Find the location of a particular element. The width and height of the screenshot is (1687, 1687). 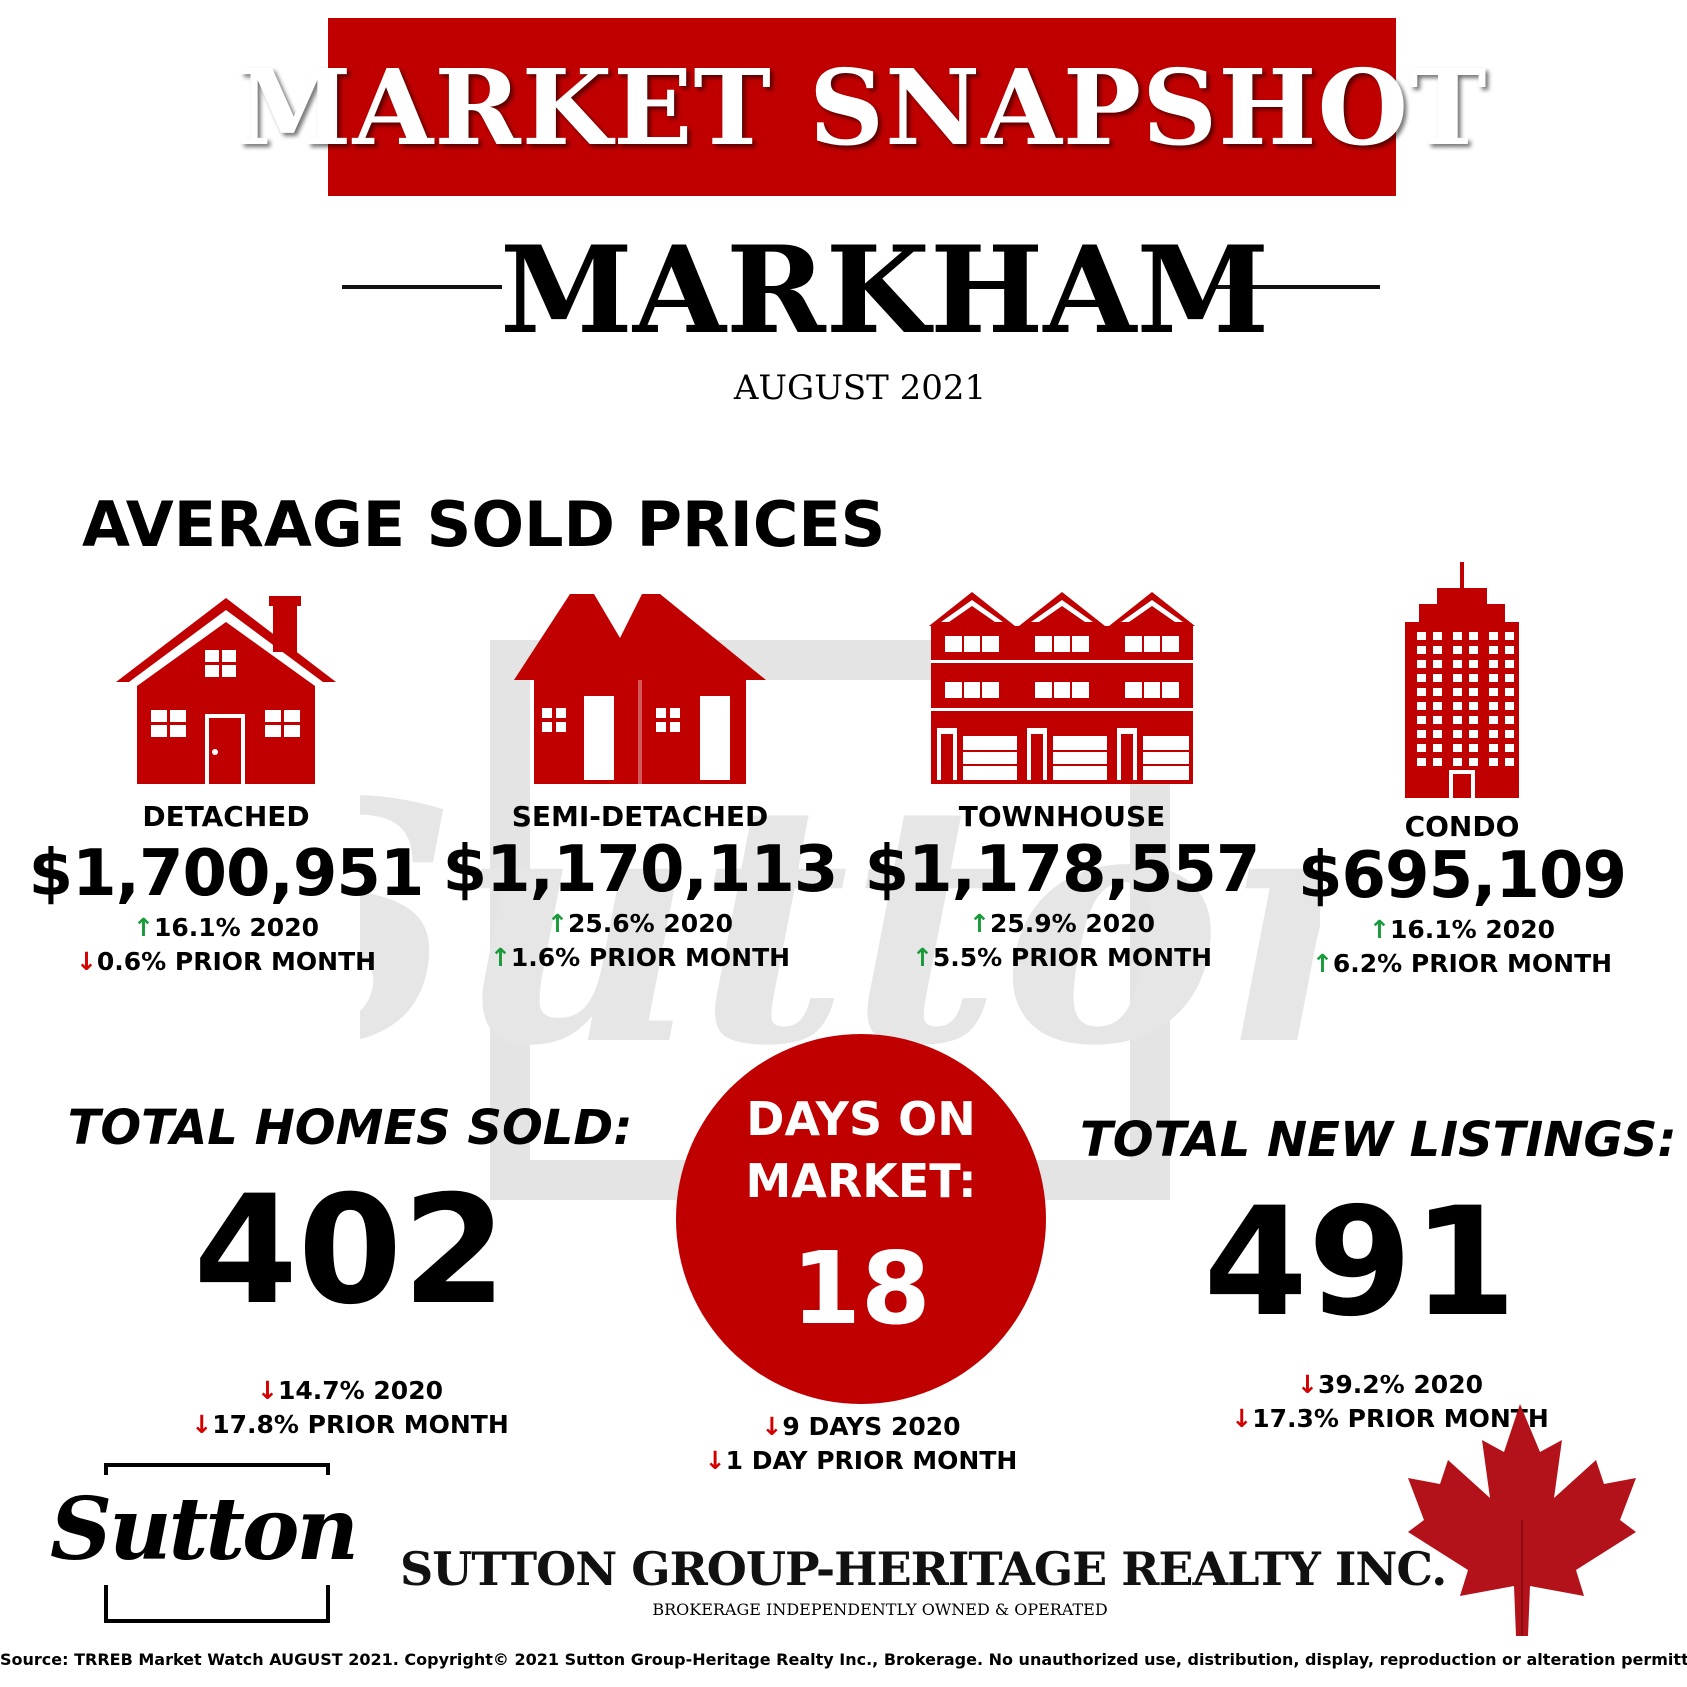

maple-leaf-icon is located at coordinates (1522, 1520).